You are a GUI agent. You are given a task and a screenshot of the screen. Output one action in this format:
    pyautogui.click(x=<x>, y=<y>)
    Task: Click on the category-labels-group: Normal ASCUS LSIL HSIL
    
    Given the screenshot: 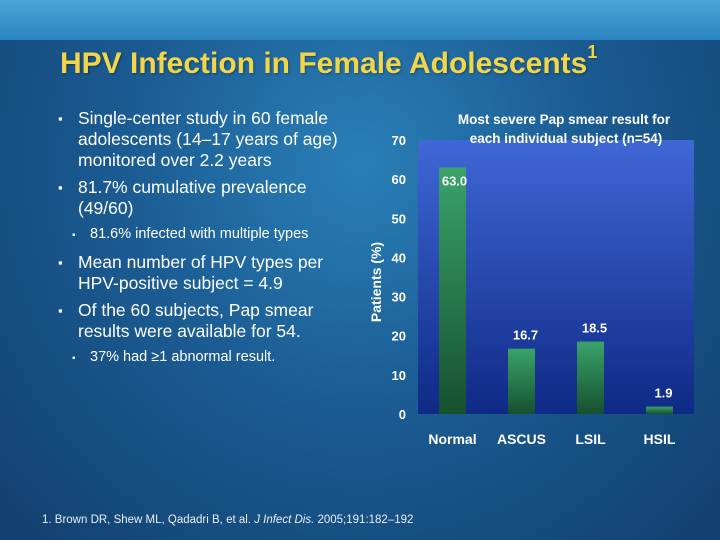 What is the action you would take?
    pyautogui.click(x=552, y=439)
    